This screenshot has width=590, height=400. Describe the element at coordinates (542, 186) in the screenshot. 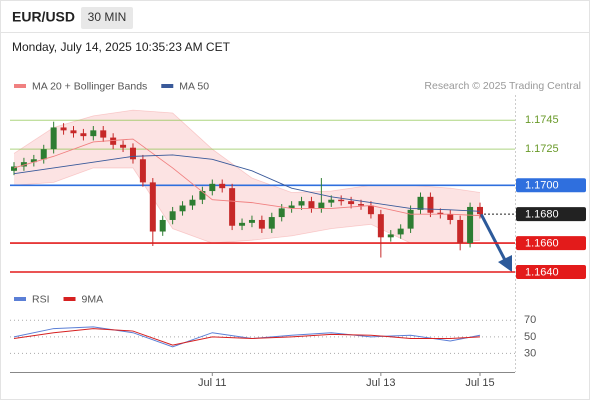

I see `level-label: 1.1700` at that location.